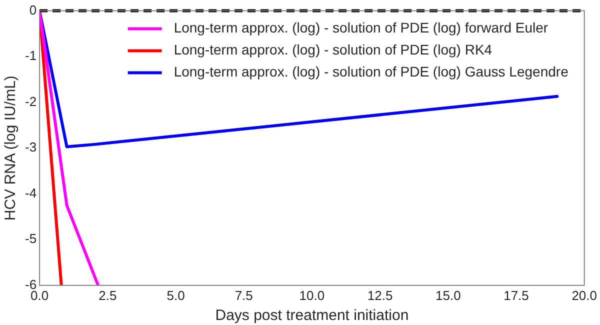 This screenshot has height=325, width=600. I want to click on x-tick-label: 10.0, so click(312, 295).